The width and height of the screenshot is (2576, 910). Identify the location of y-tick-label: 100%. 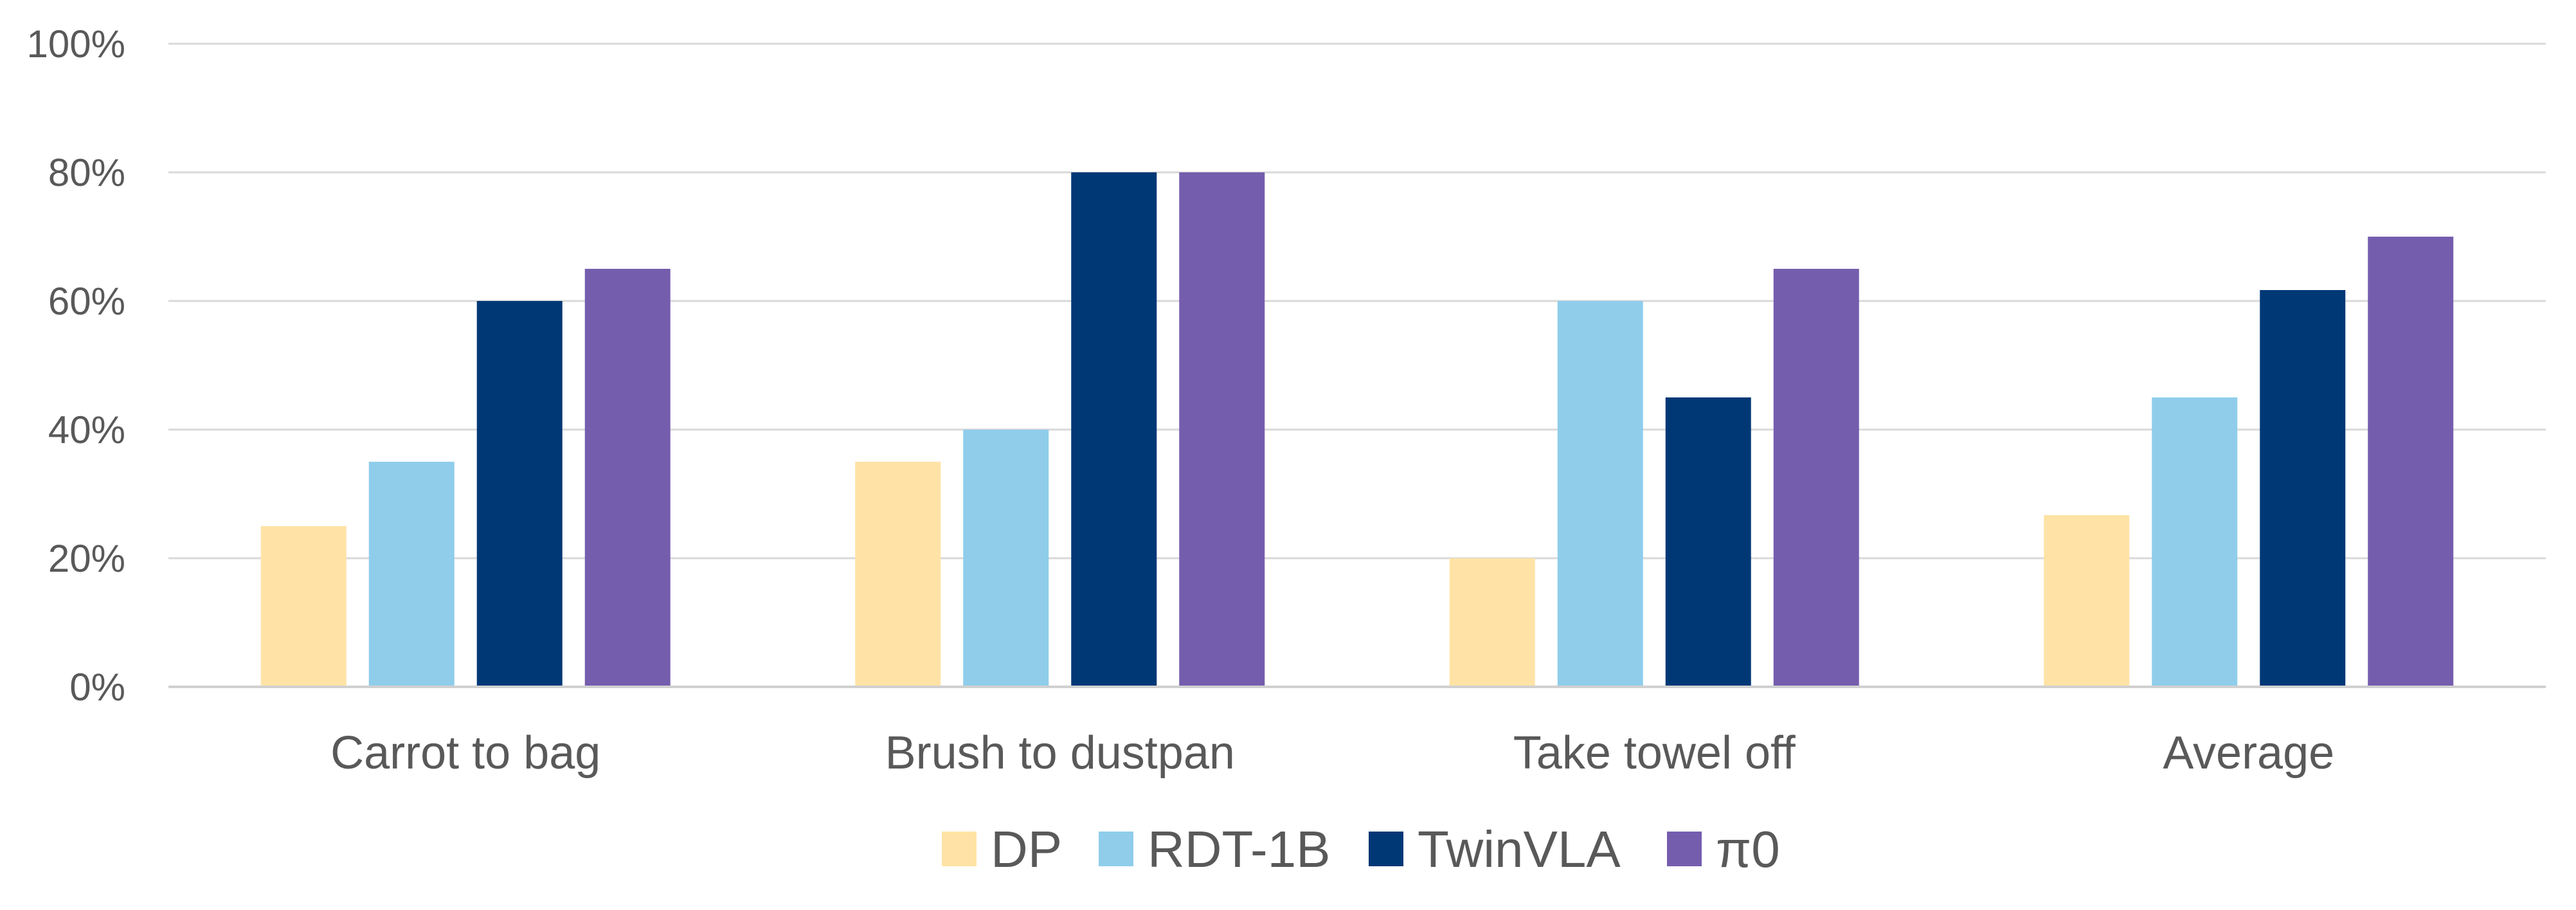
(76, 45).